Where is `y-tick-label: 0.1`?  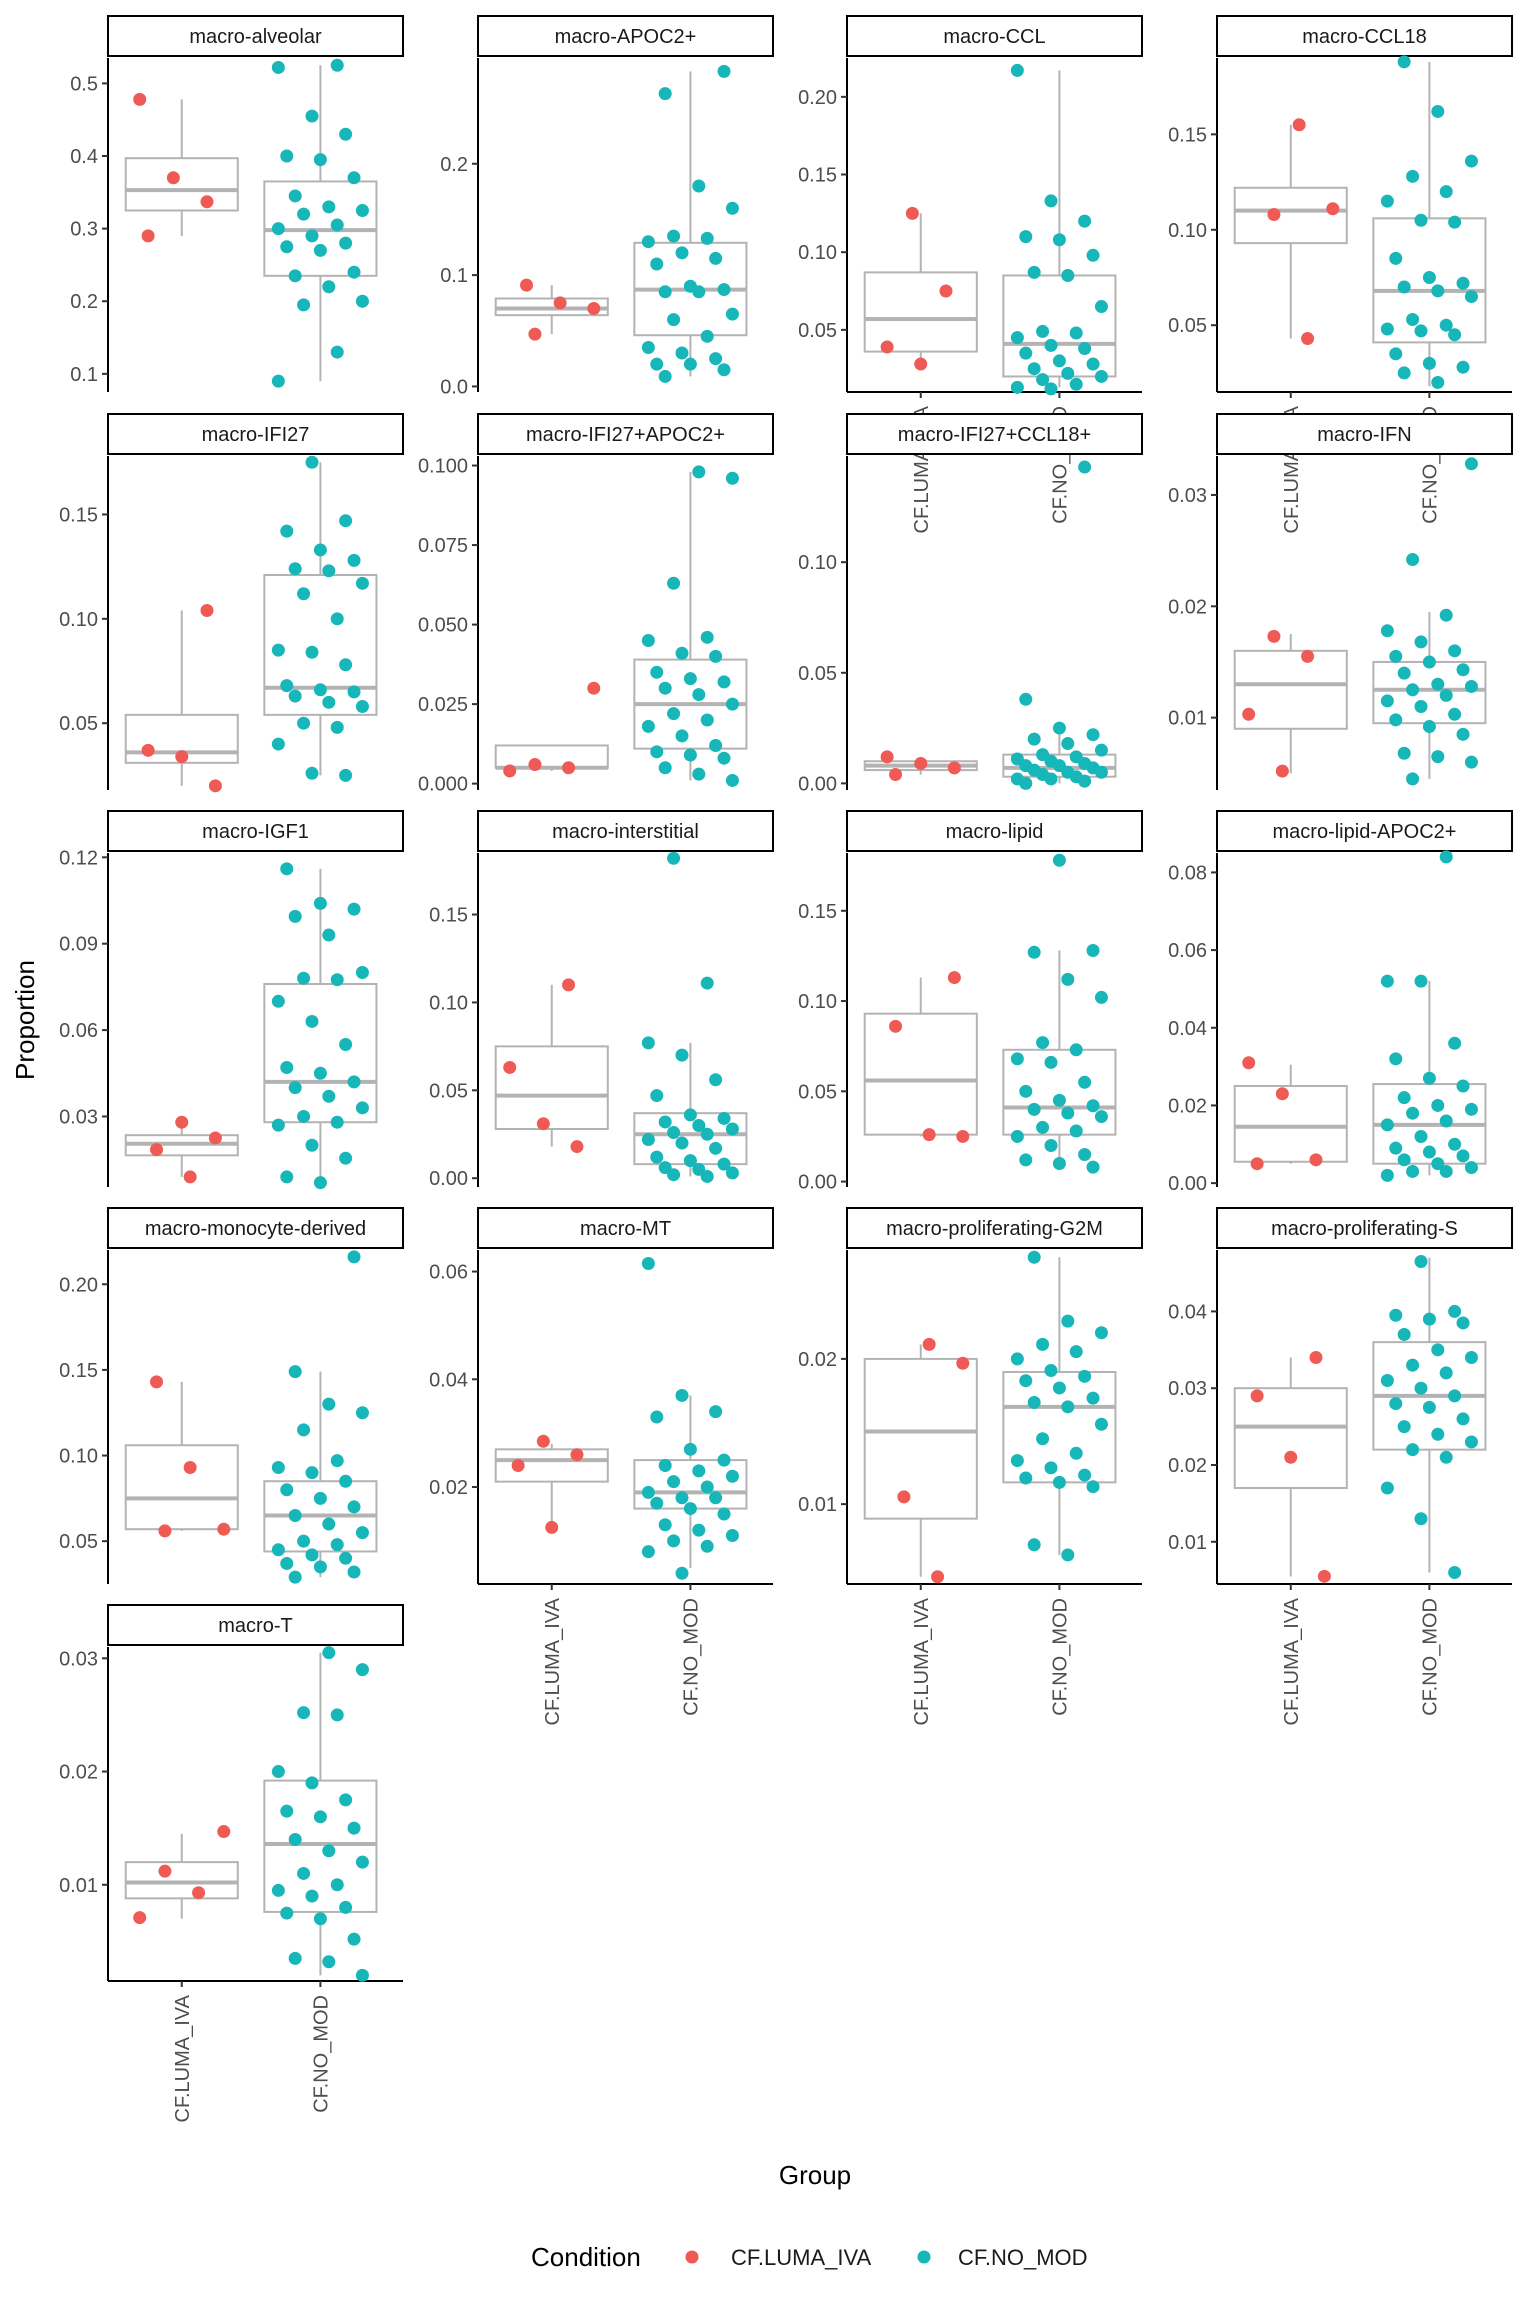 y-tick-label: 0.1 is located at coordinates (84, 375).